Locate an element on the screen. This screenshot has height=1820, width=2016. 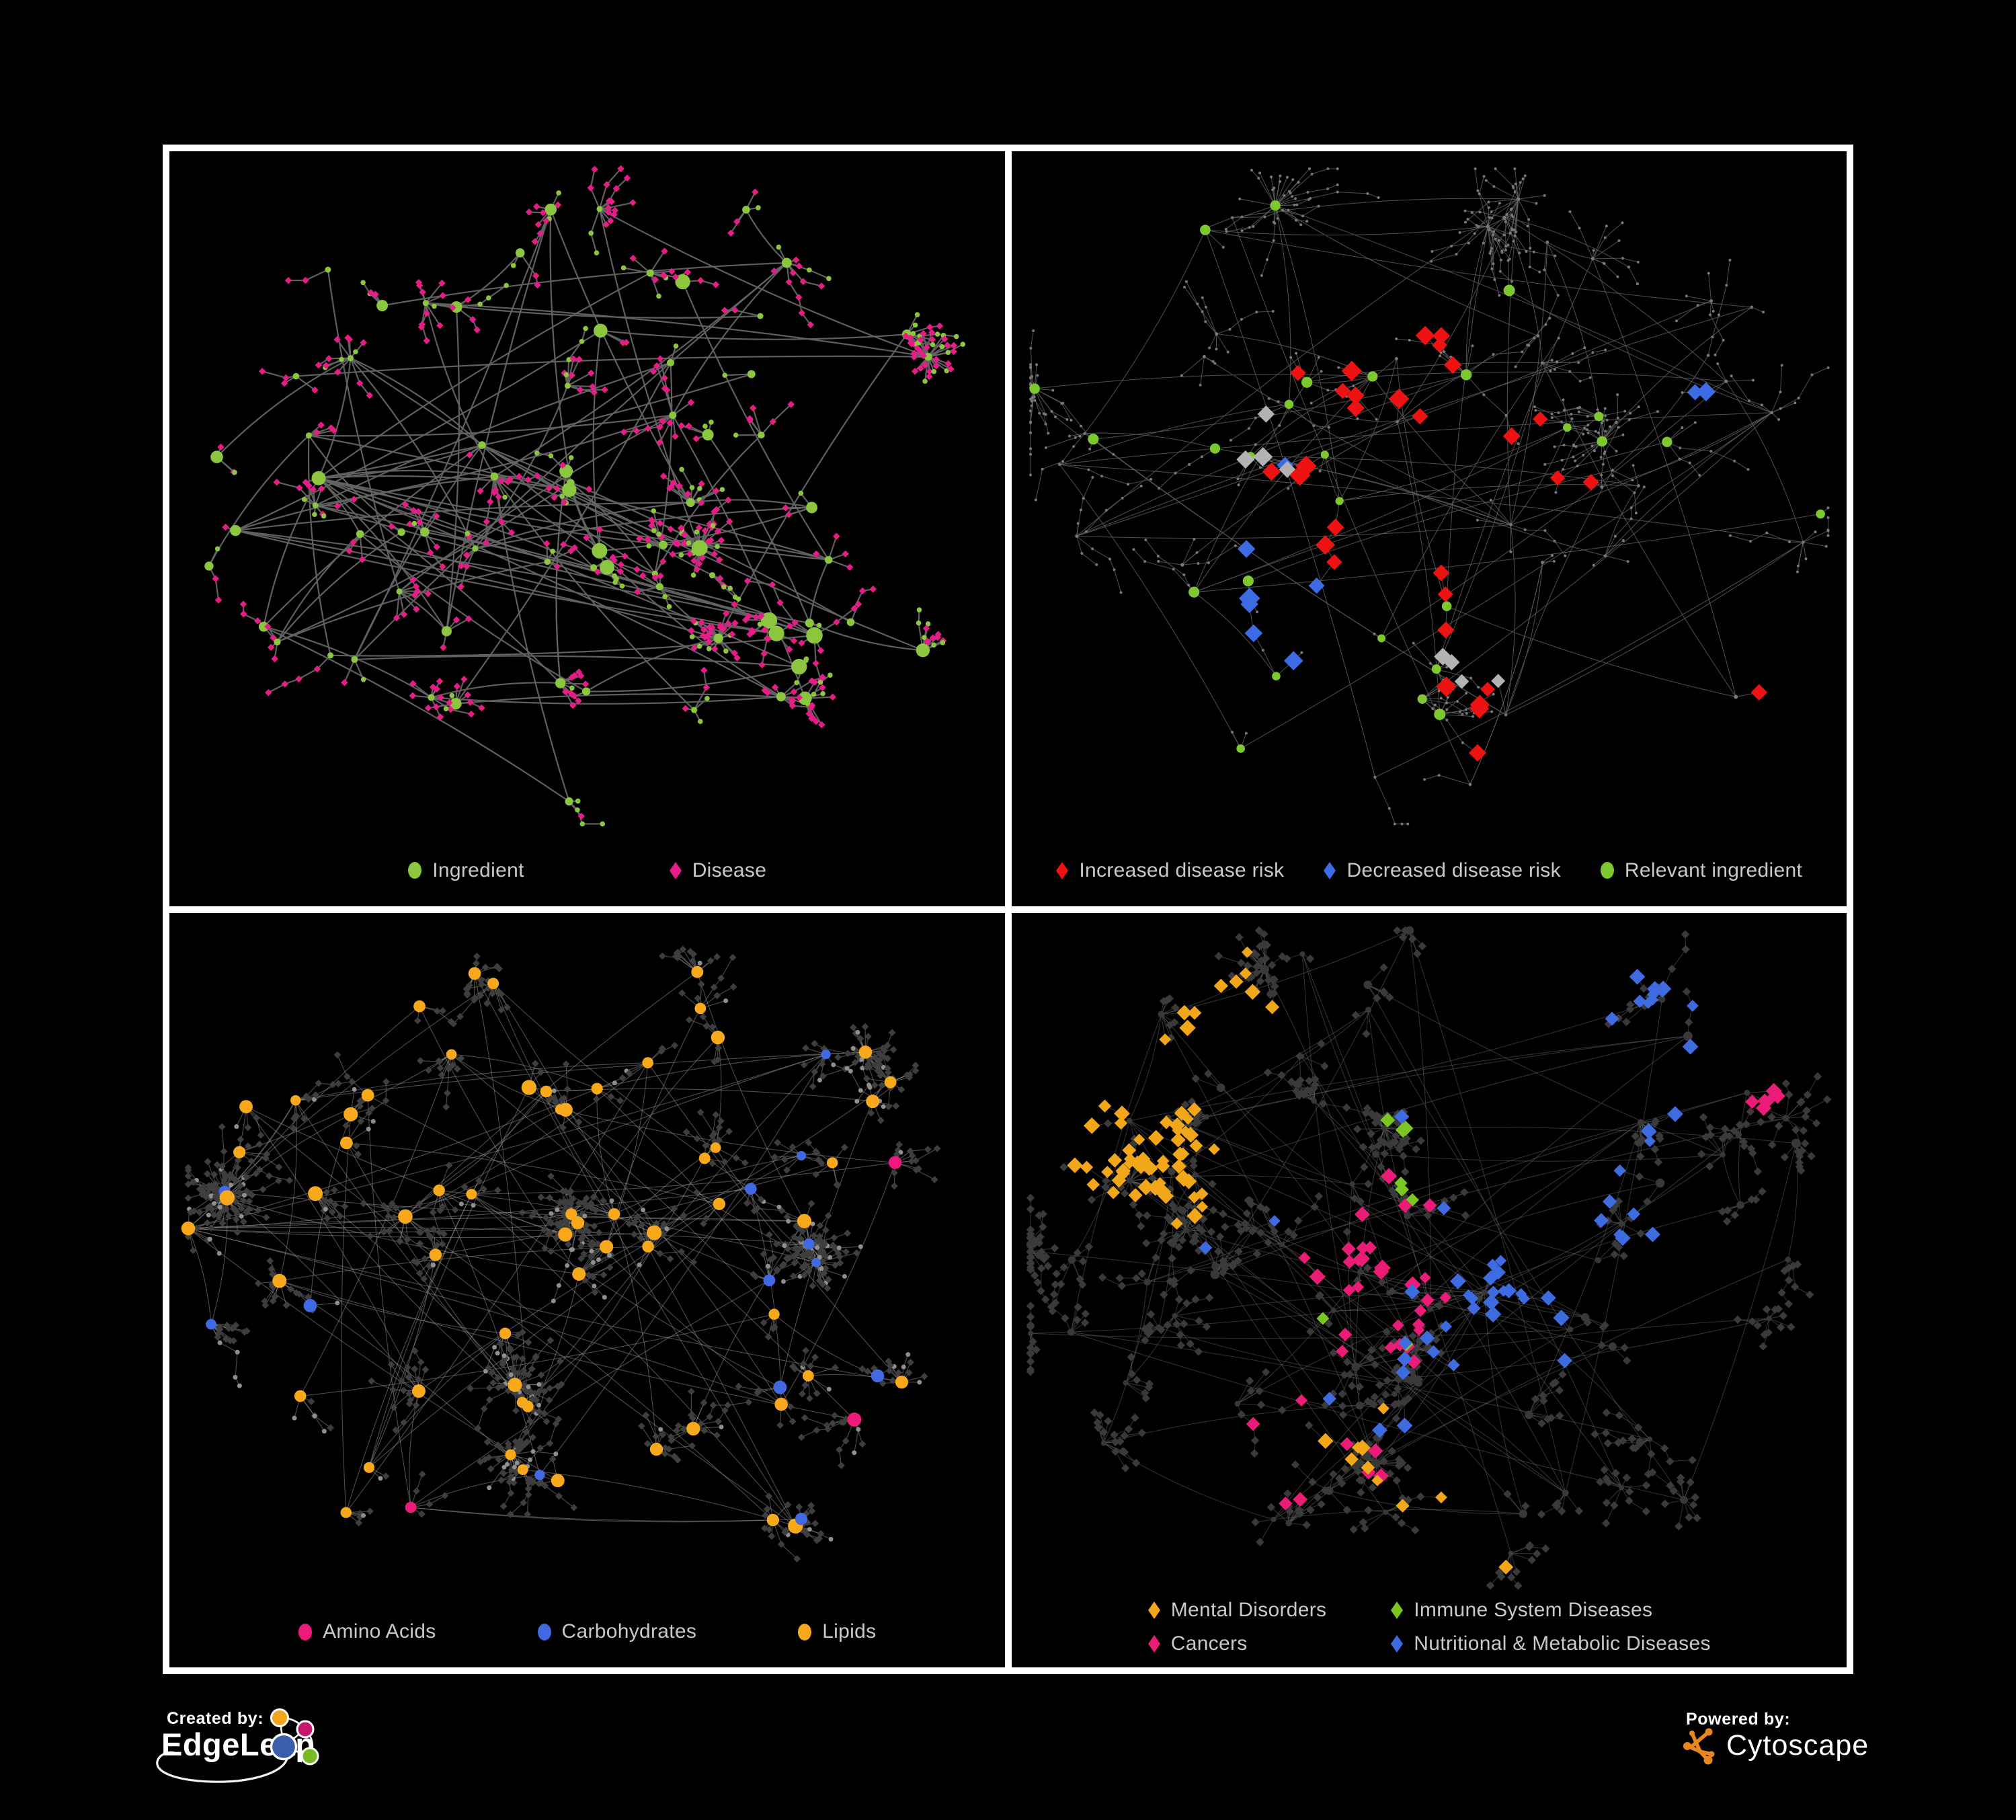
network-nutrients is located at coordinates (561, 1253).